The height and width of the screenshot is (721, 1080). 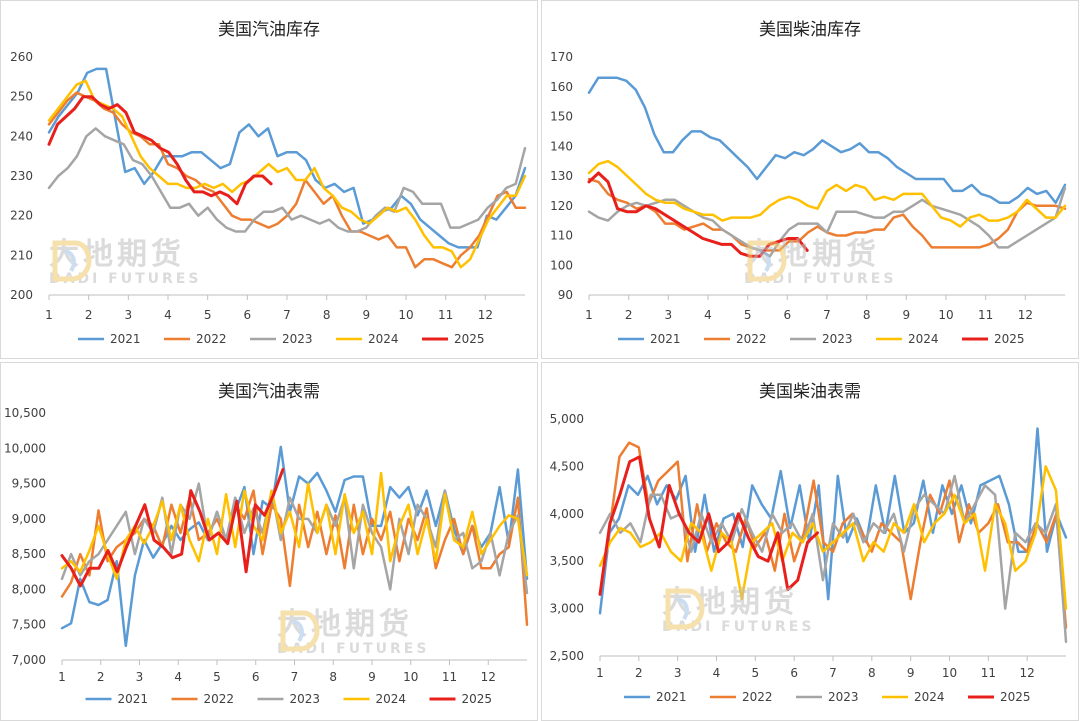 I want to click on y-tick-label: 100, so click(x=561, y=265).